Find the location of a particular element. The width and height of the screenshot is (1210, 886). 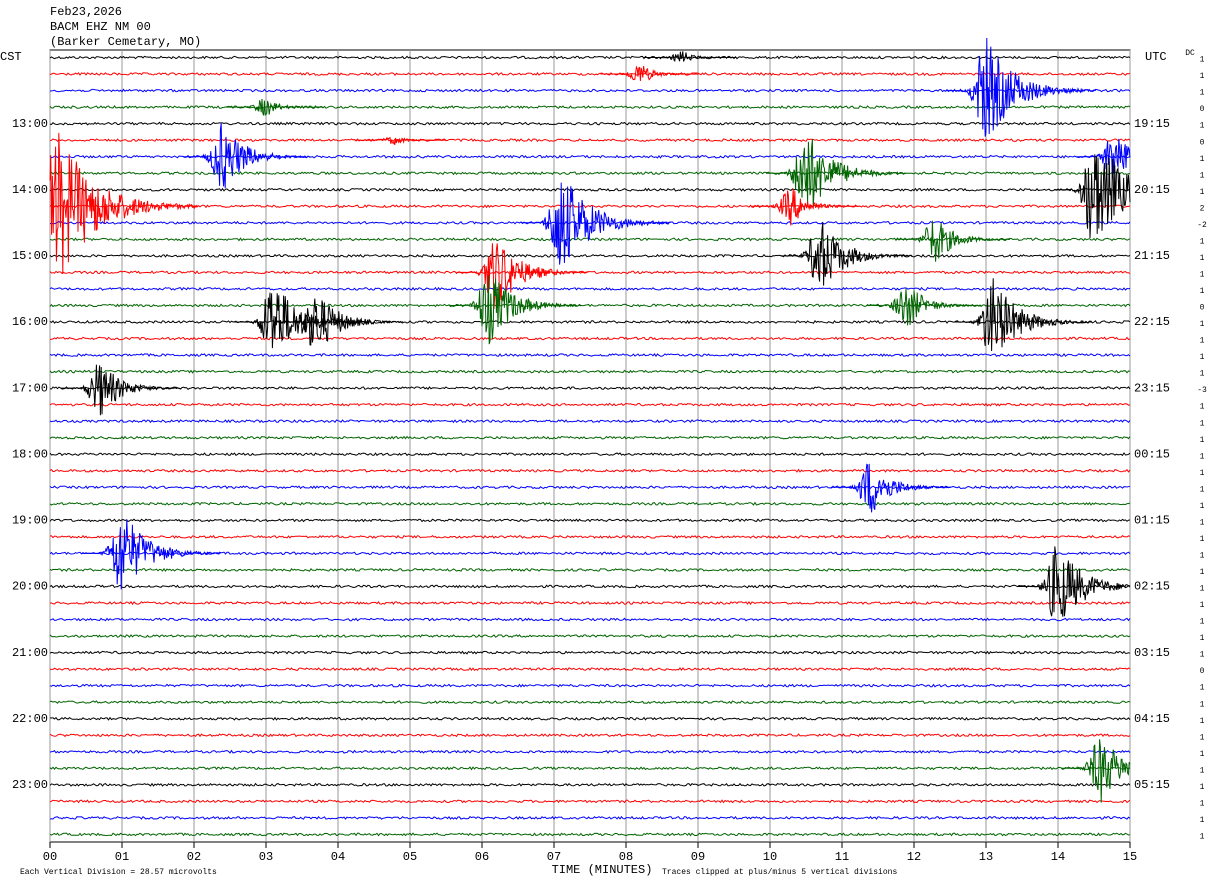

cst-label: 13:00 is located at coordinates (30, 124).